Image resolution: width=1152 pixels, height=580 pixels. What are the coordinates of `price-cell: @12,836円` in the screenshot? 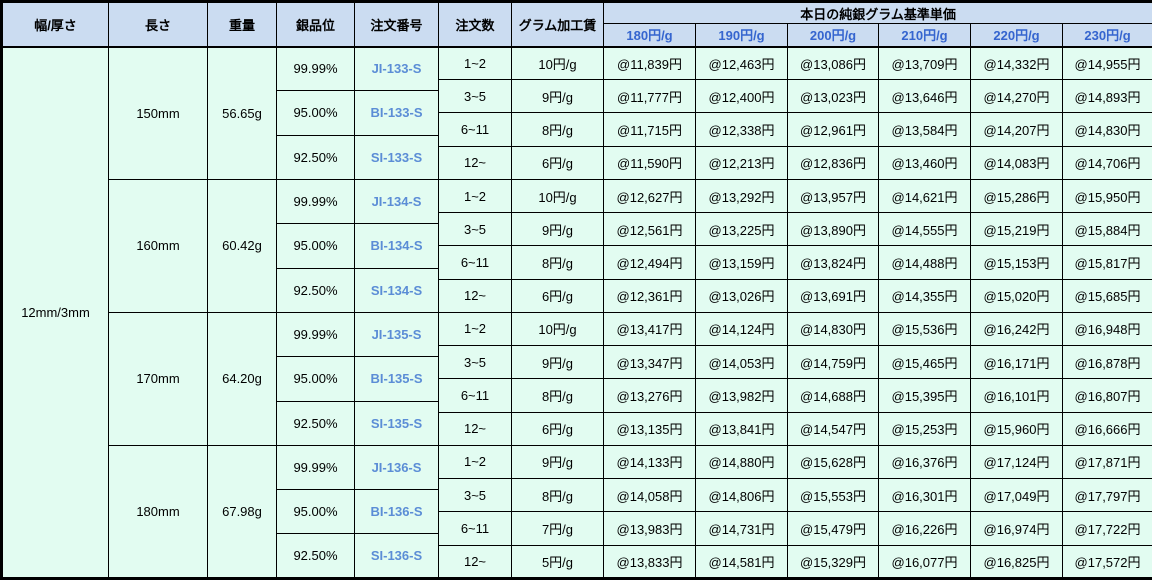 It's located at (833, 162).